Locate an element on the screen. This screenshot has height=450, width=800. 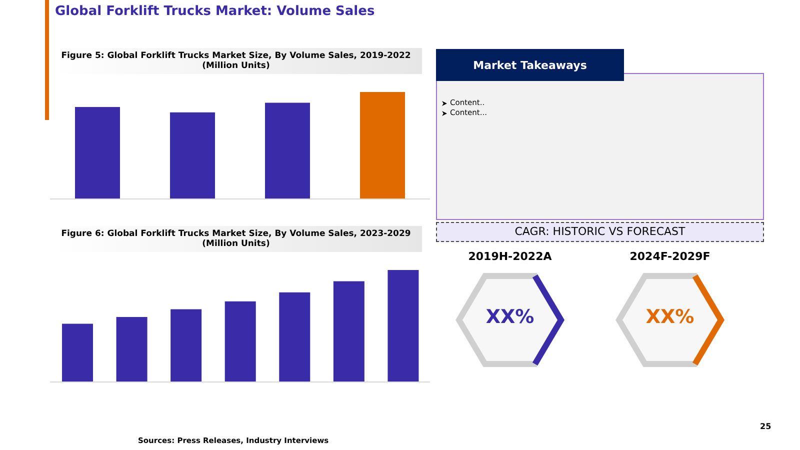
text: Market Takeaways is located at coordinates (530, 65).